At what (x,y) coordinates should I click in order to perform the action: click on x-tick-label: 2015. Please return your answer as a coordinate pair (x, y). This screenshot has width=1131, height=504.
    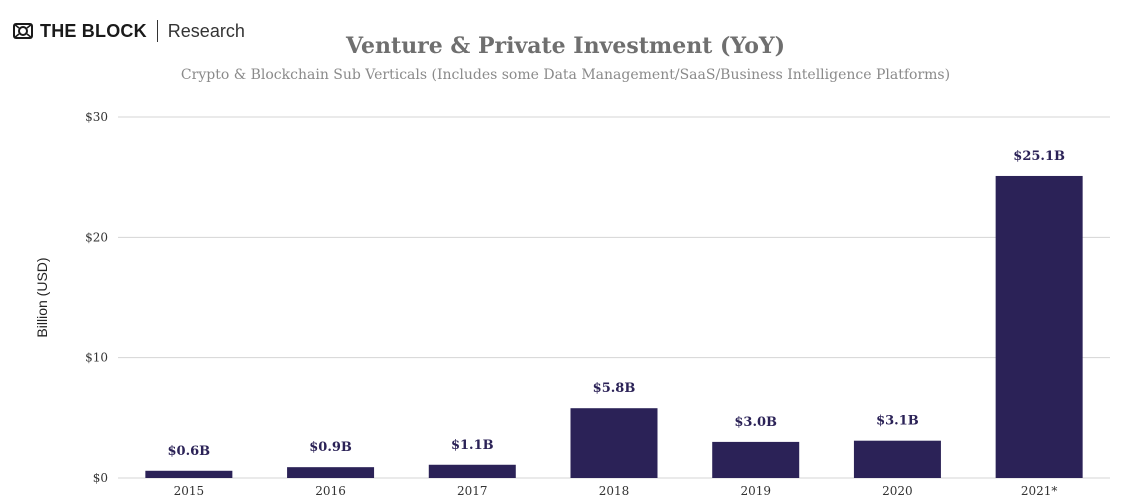
    Looking at the image, I should click on (189, 491).